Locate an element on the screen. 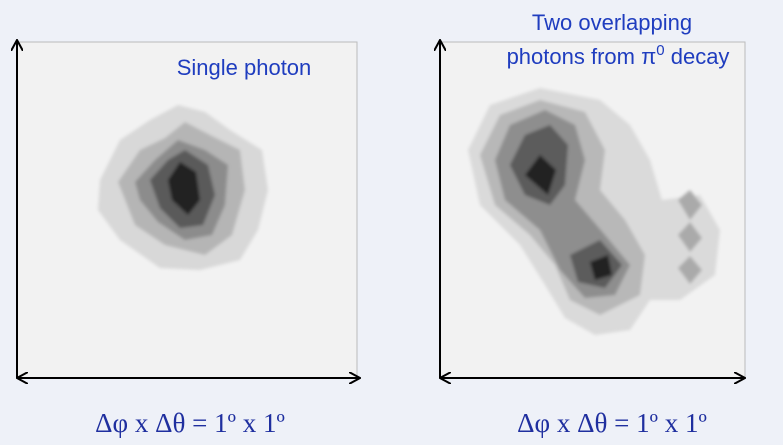 This screenshot has width=783, height=445. title-text: decay is located at coordinates (697, 56).